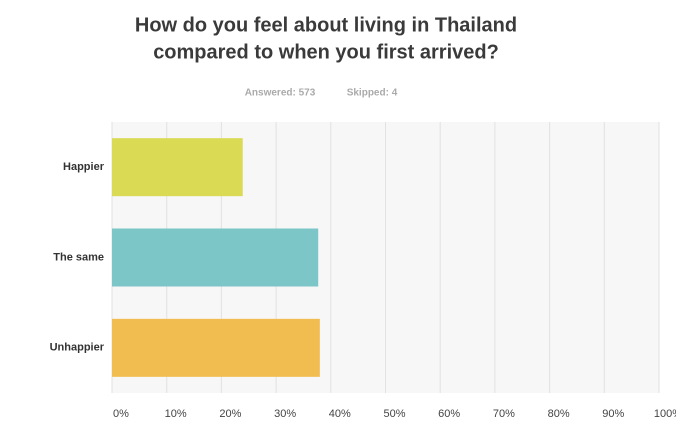  What do you see at coordinates (394, 414) in the screenshot?
I see `x-tick-label: 50%` at bounding box center [394, 414].